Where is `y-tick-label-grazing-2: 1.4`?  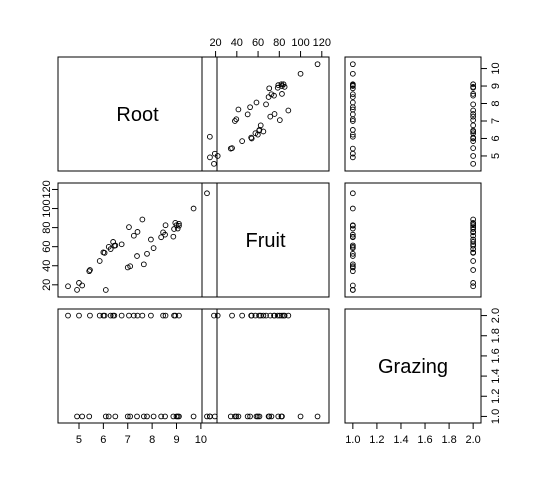 y-tick-label-grazing-2: 1.4 is located at coordinates (496, 375).